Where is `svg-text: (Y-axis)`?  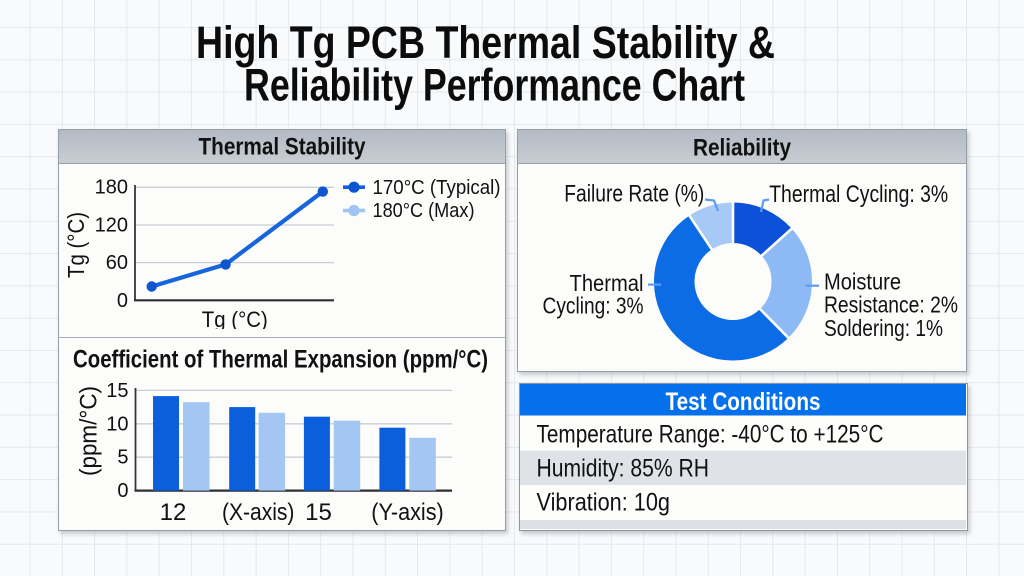
svg-text: (Y-axis) is located at coordinates (407, 512).